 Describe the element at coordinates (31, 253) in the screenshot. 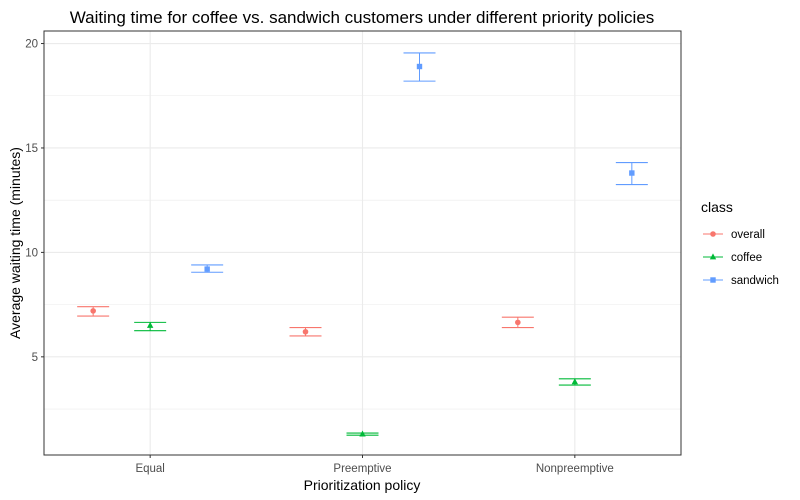

I see `y-tick-label: 10` at that location.